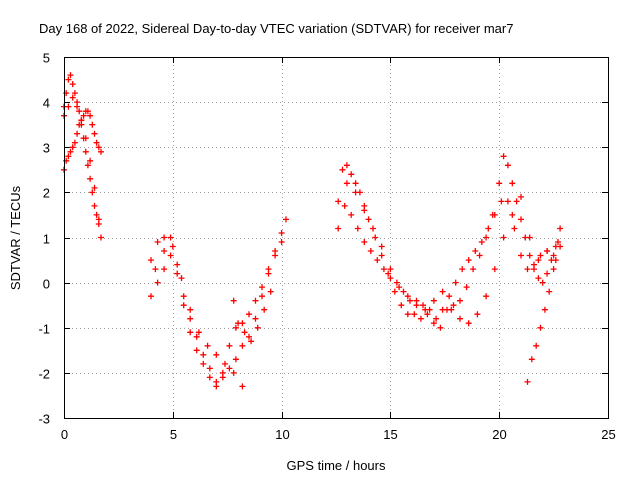 Image resolution: width=640 pixels, height=480 pixels. I want to click on x-tick-label: 15, so click(390, 434).